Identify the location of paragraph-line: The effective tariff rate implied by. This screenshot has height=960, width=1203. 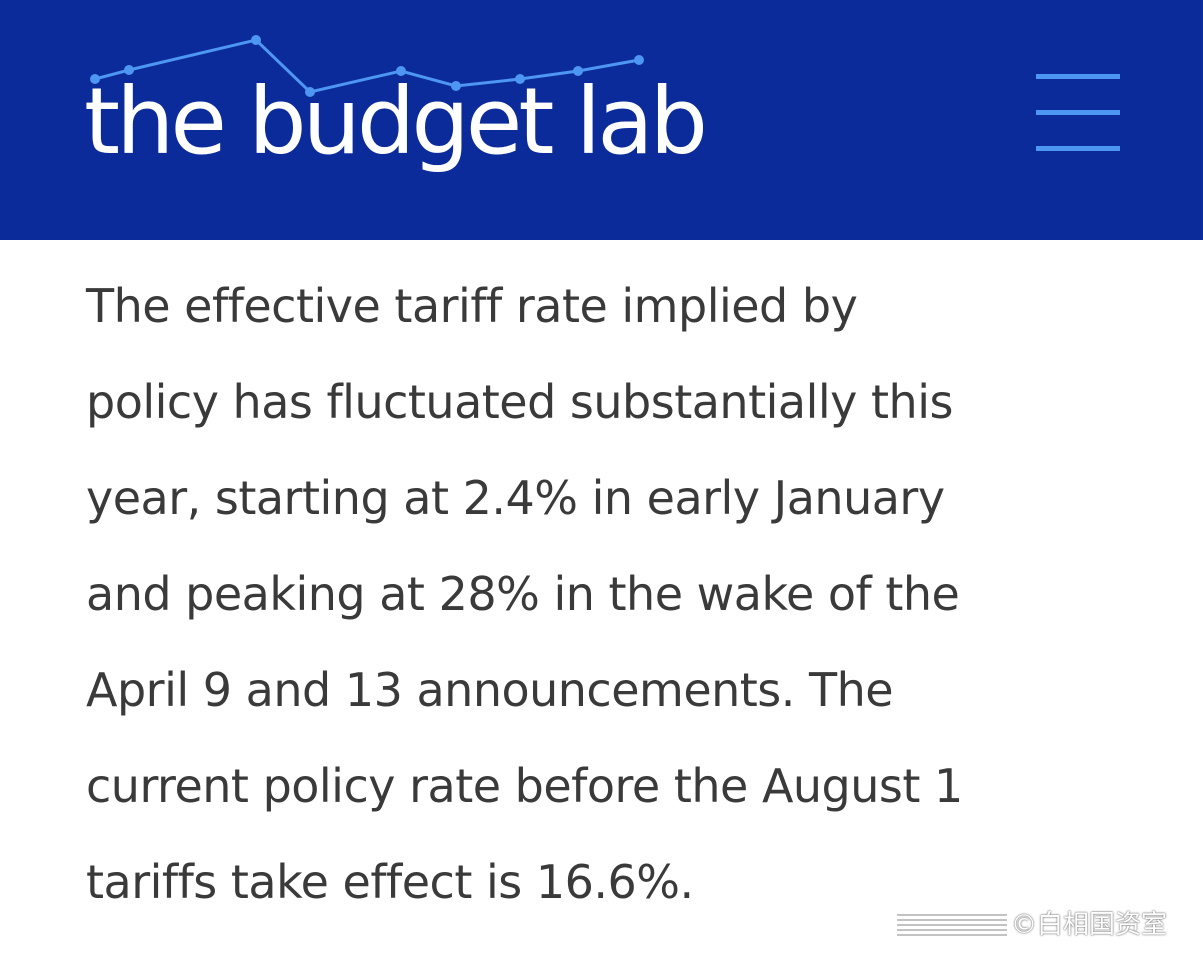
(472, 306).